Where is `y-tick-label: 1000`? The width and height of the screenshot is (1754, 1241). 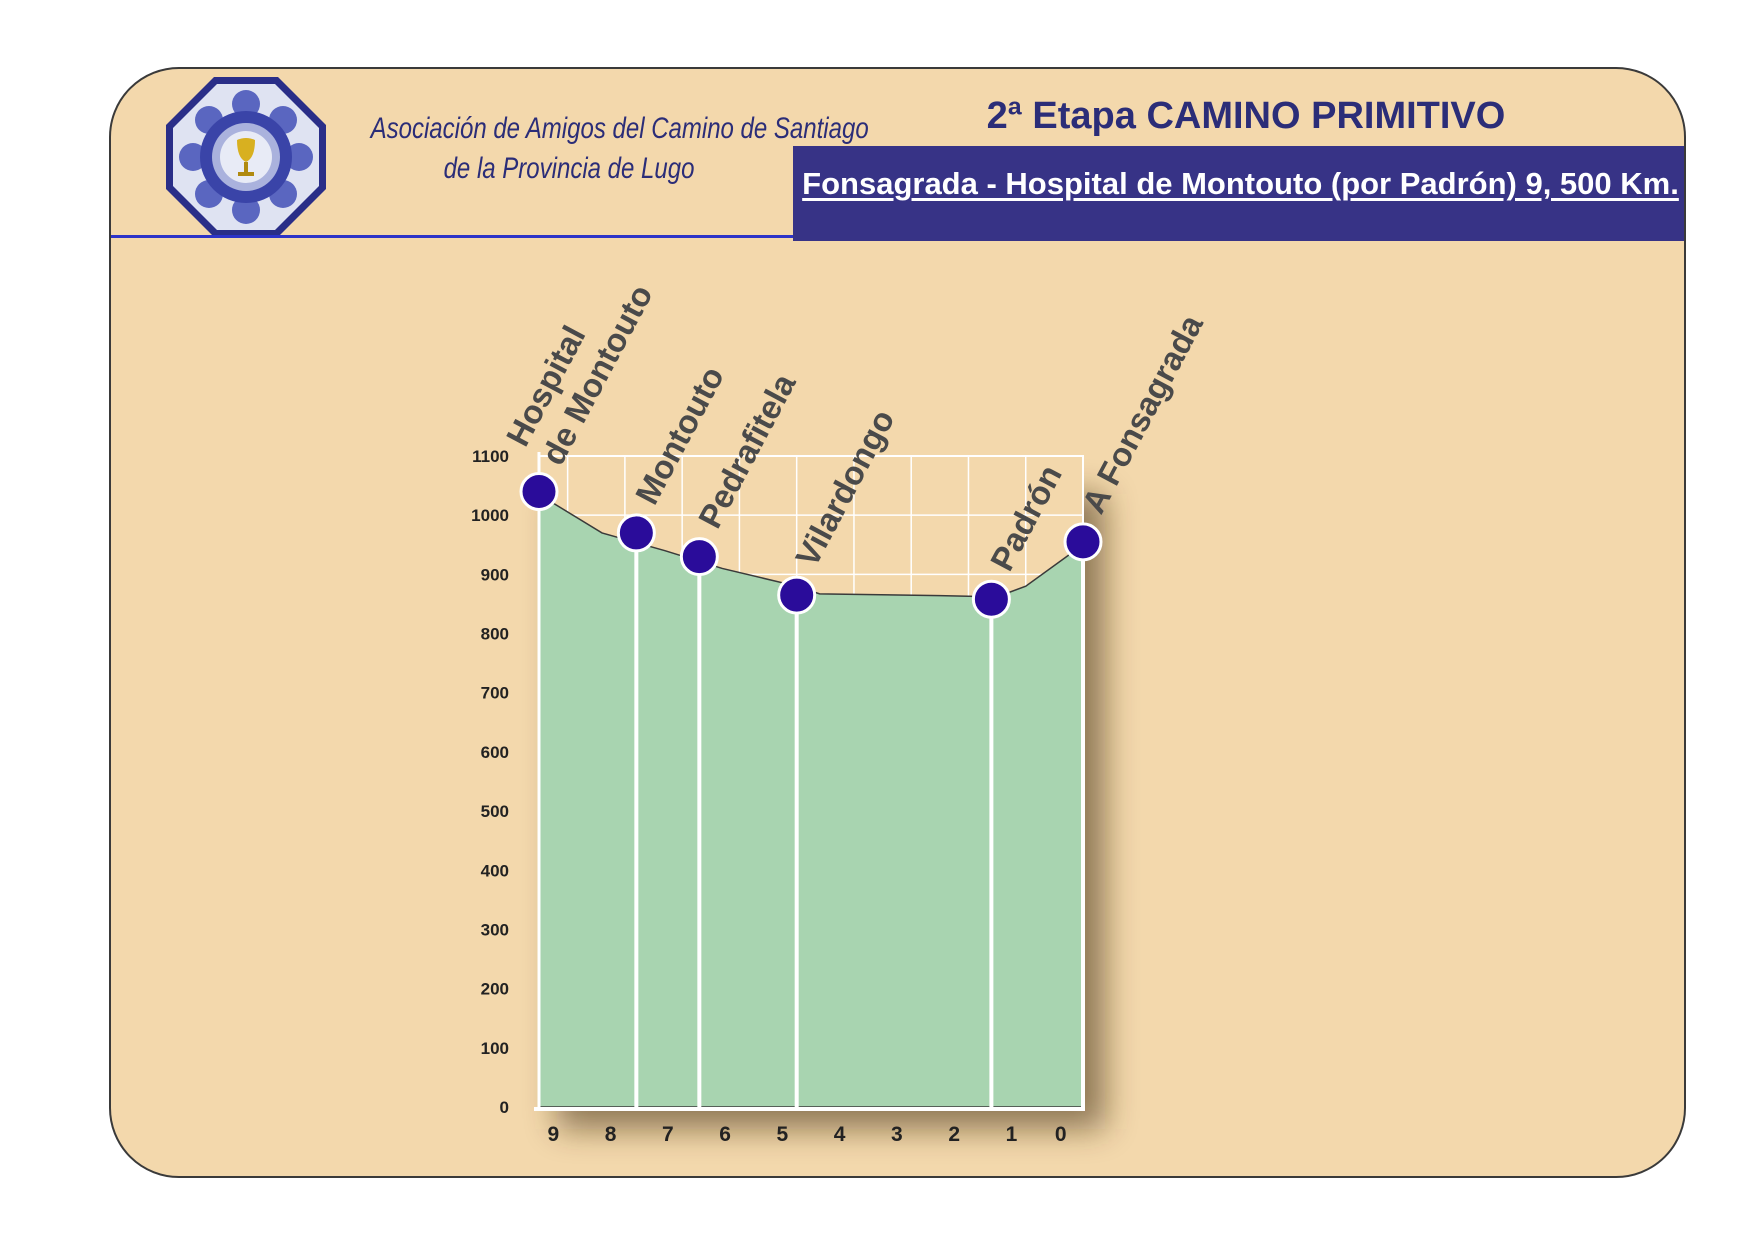 y-tick-label: 1000 is located at coordinates (490, 515).